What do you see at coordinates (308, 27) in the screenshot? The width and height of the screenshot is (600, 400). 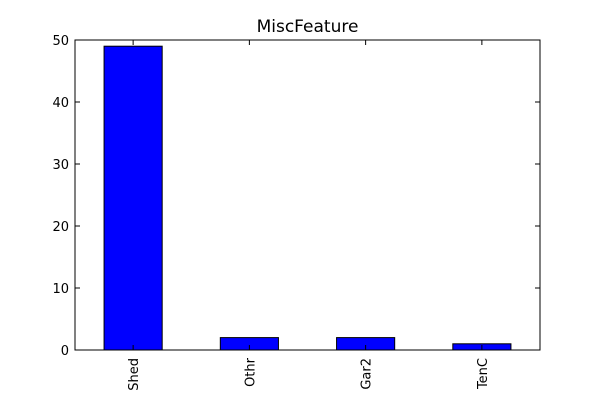 I see `chart-title: MiscFeature` at bounding box center [308, 27].